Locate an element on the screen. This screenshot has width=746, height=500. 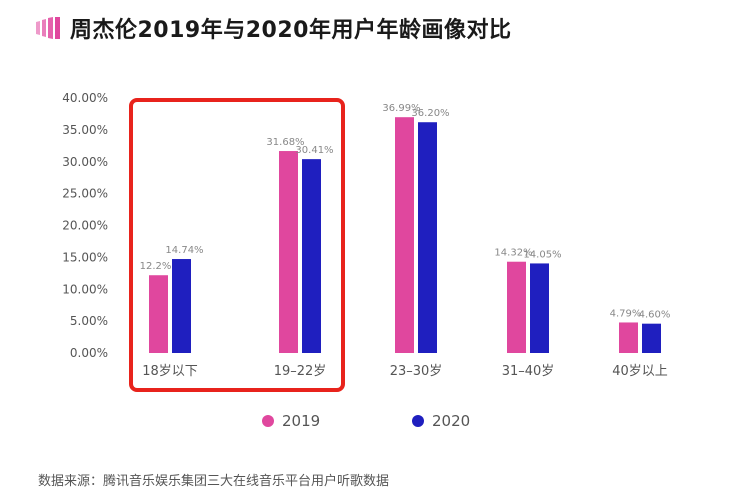
legend-marker-2020 is located at coordinates (418, 421).